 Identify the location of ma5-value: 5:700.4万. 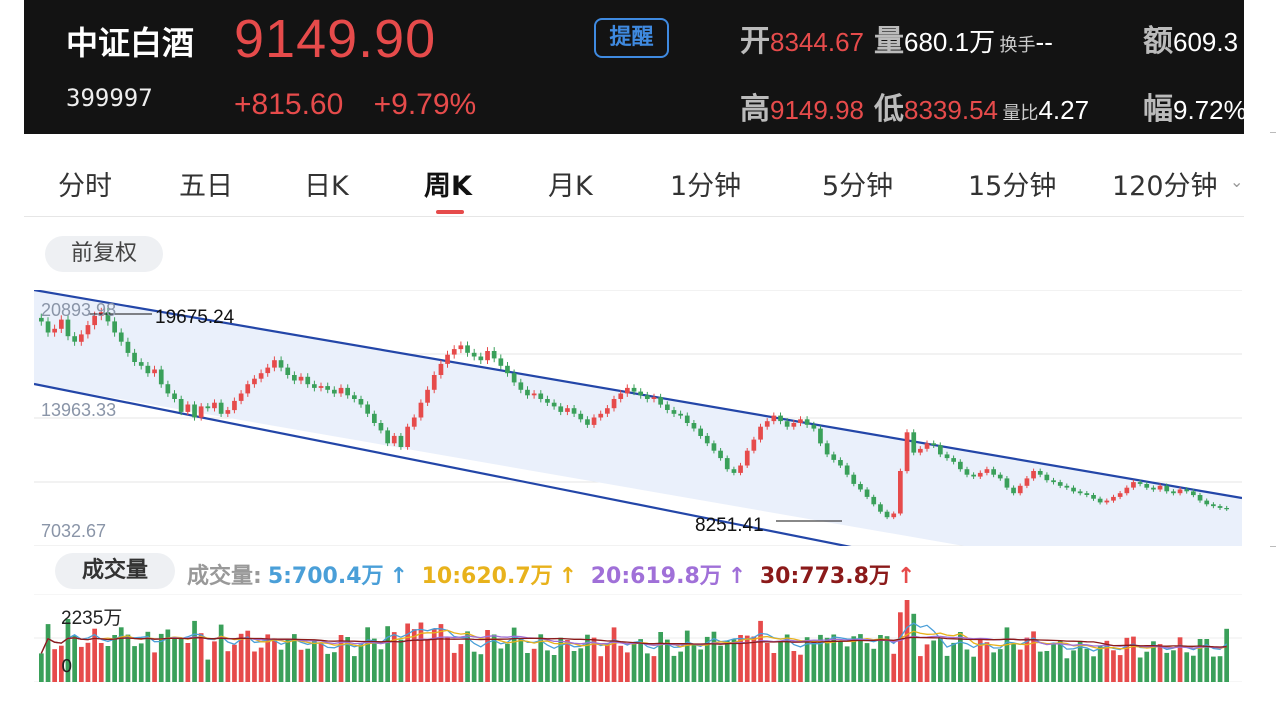
(325, 576).